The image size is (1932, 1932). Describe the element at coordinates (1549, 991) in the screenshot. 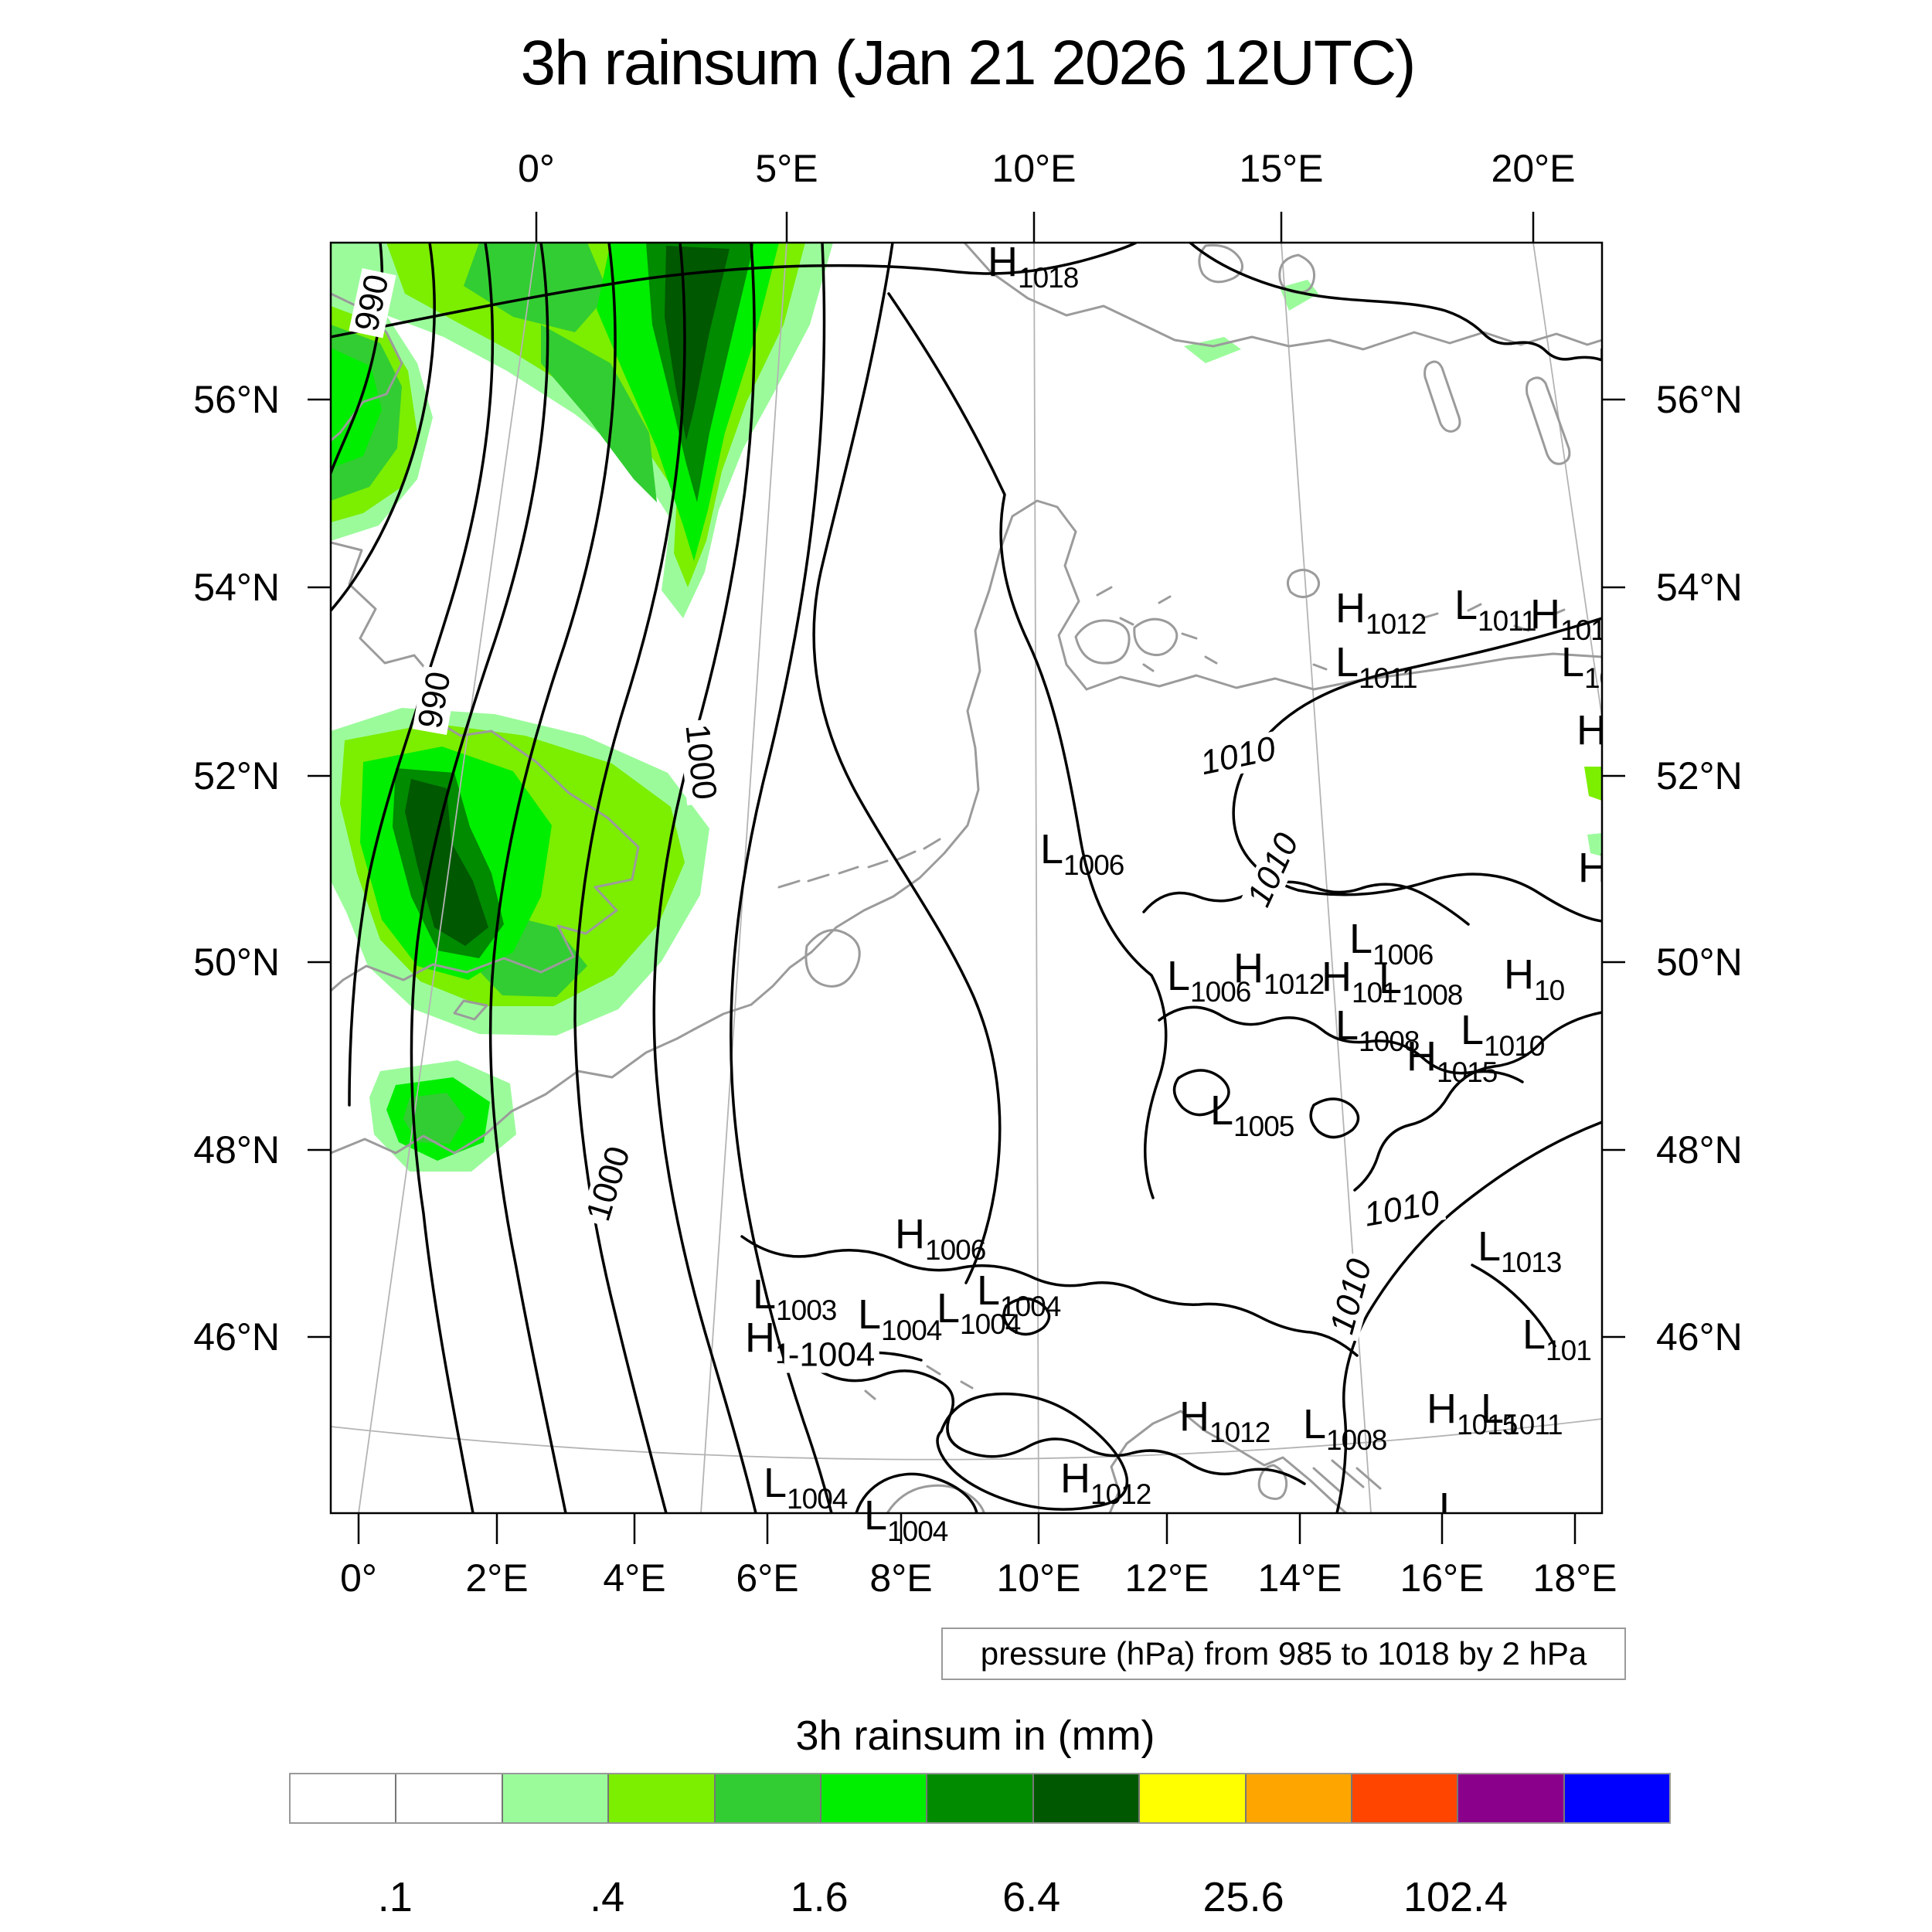

I see `pressure-value: 10` at that location.